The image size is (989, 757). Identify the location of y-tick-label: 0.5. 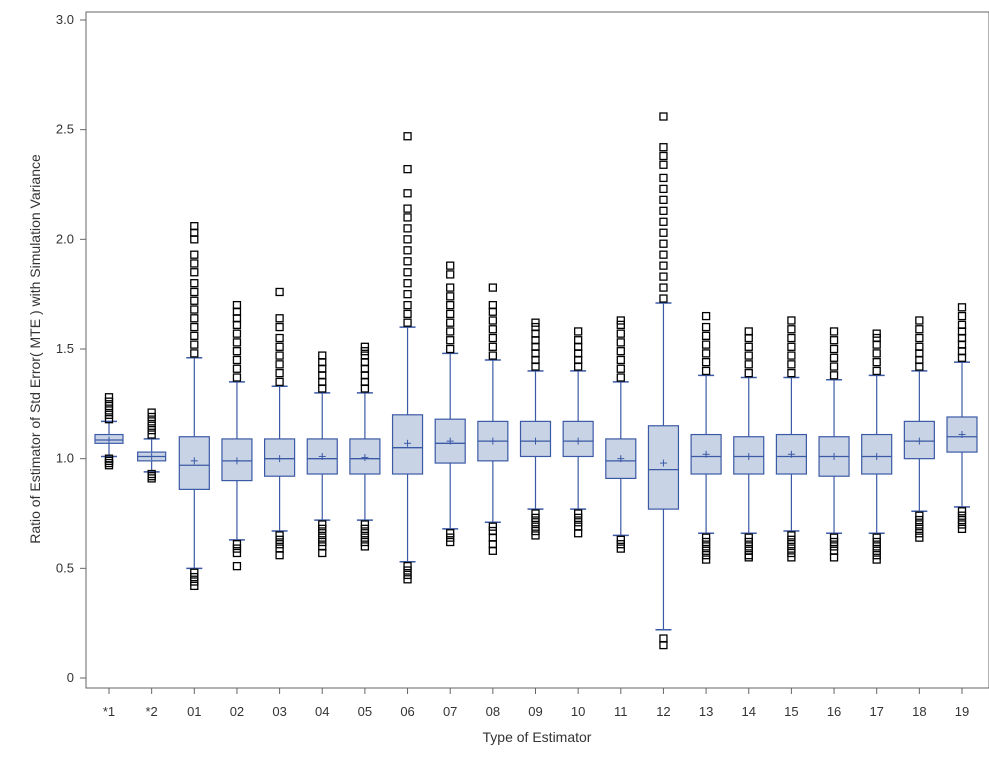
(65, 567).